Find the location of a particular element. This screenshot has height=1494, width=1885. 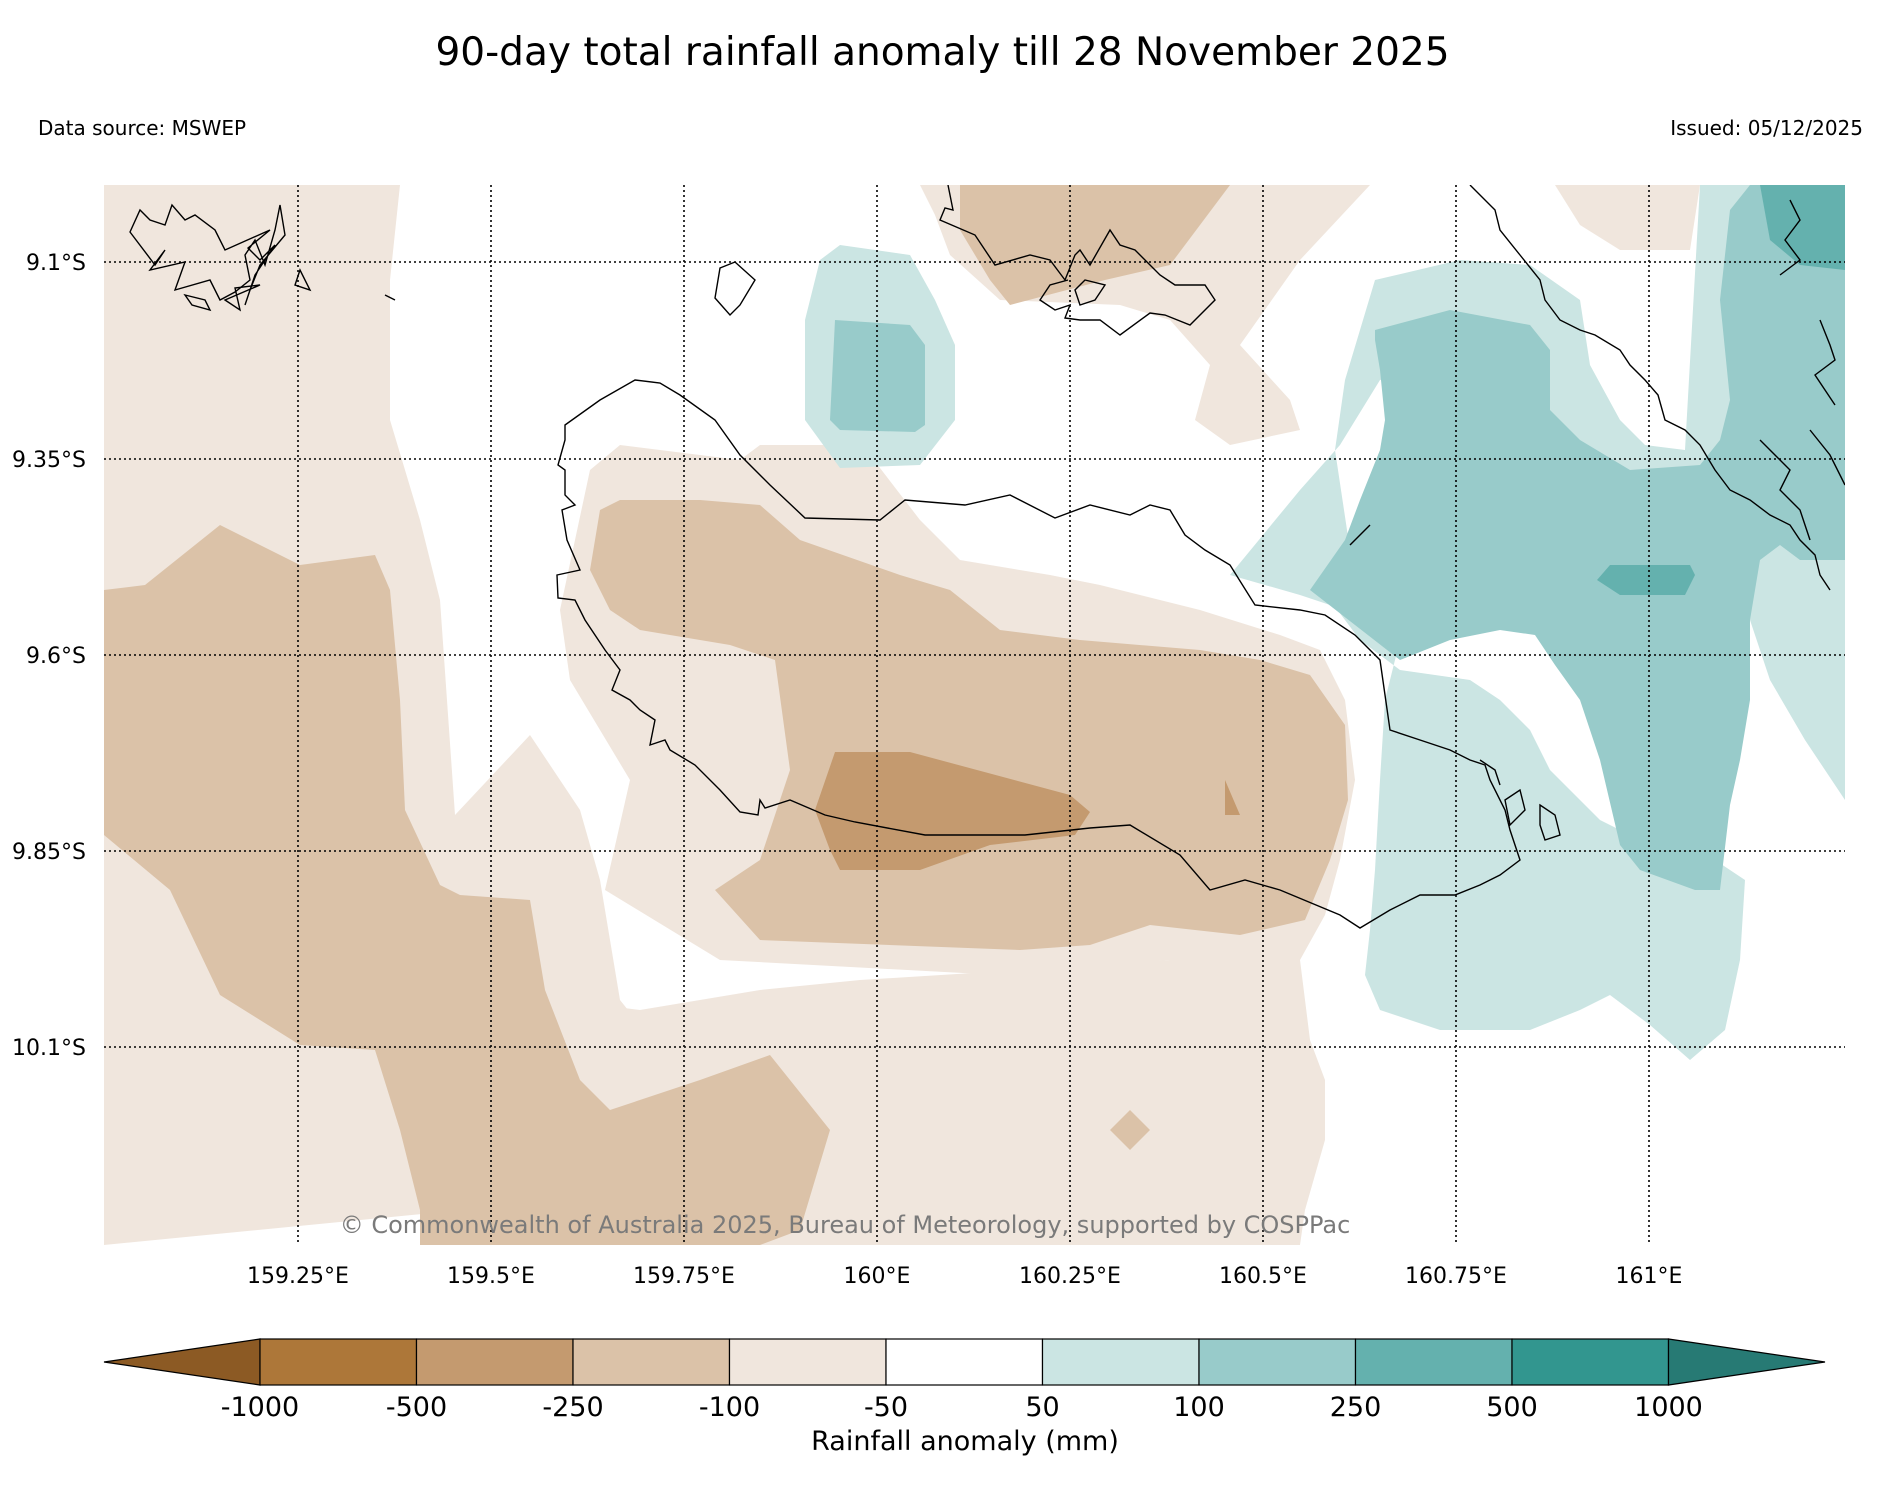

colorbar-tick-label: 50 is located at coordinates (1042, 1407).